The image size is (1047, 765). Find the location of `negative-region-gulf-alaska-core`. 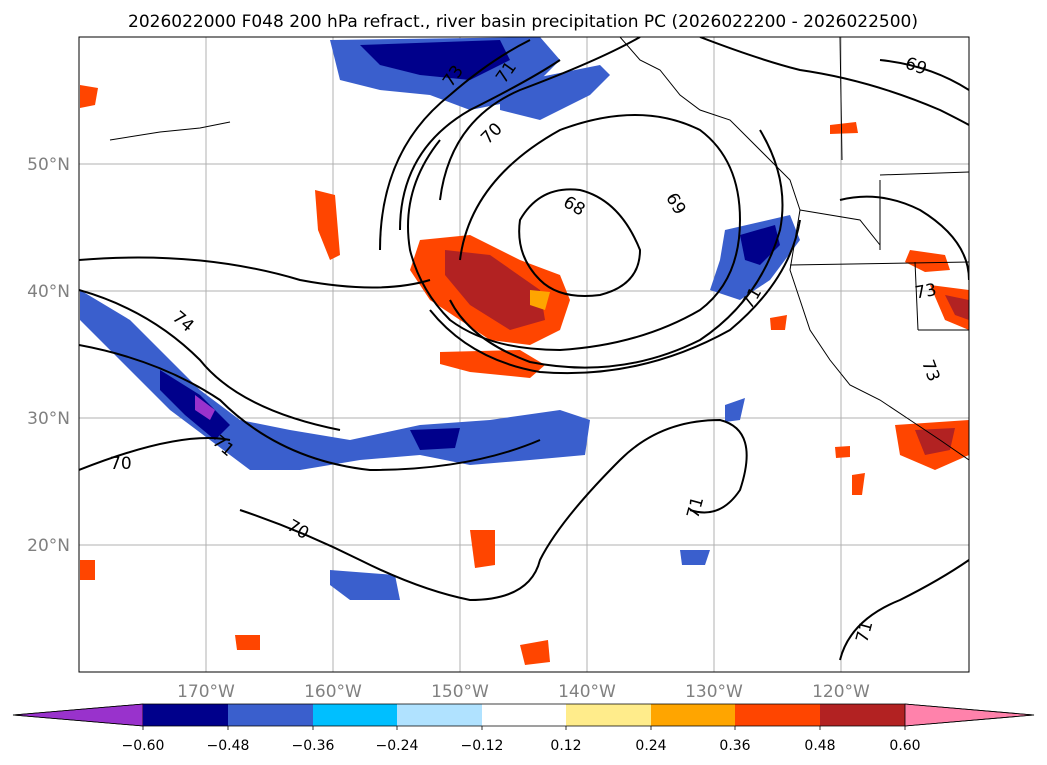

negative-region-gulf-alaska-core is located at coordinates (435, 60).